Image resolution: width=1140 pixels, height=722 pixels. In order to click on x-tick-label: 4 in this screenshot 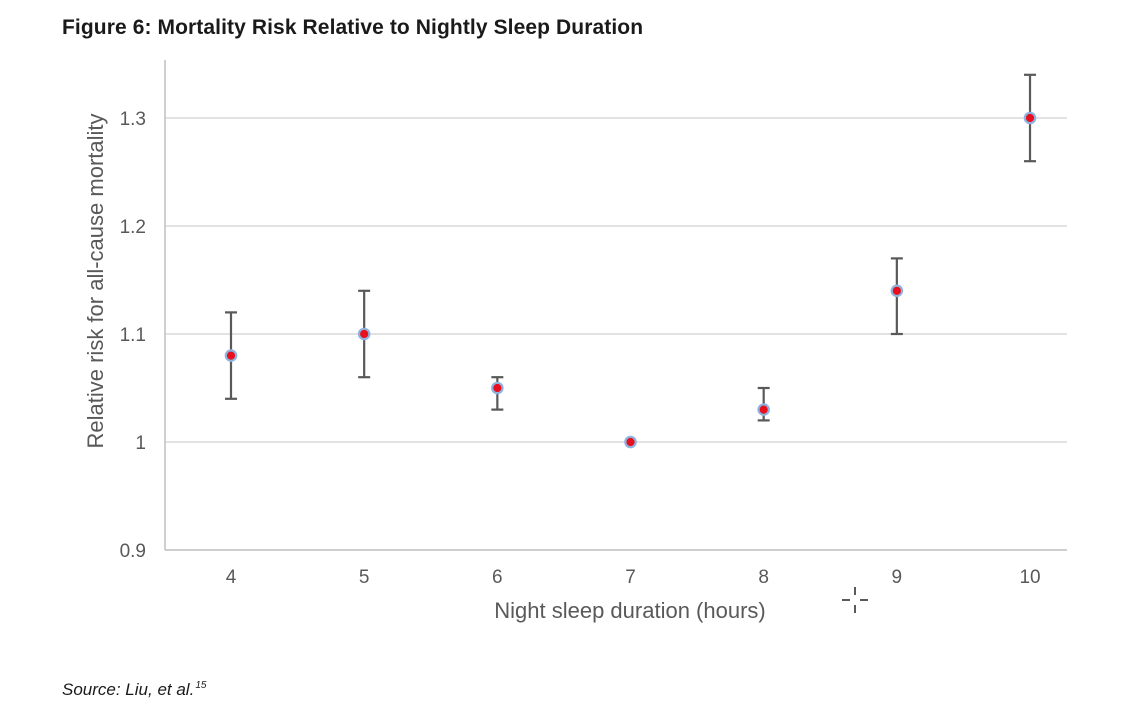, I will do `click(231, 577)`.